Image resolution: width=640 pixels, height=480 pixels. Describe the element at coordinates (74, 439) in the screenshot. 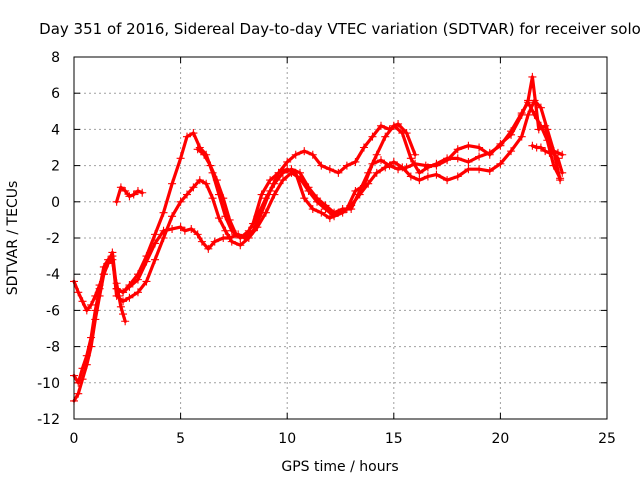

I see `x-tick-label: 0` at that location.